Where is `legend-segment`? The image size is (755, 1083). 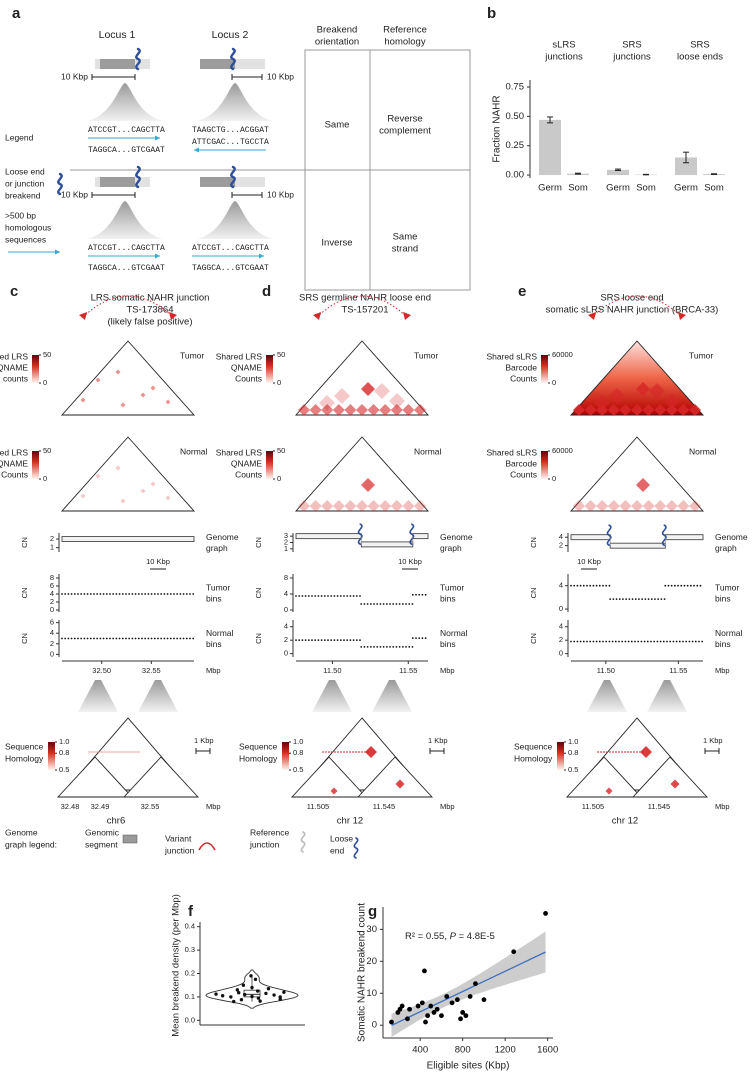
legend-segment is located at coordinates (130, 839).